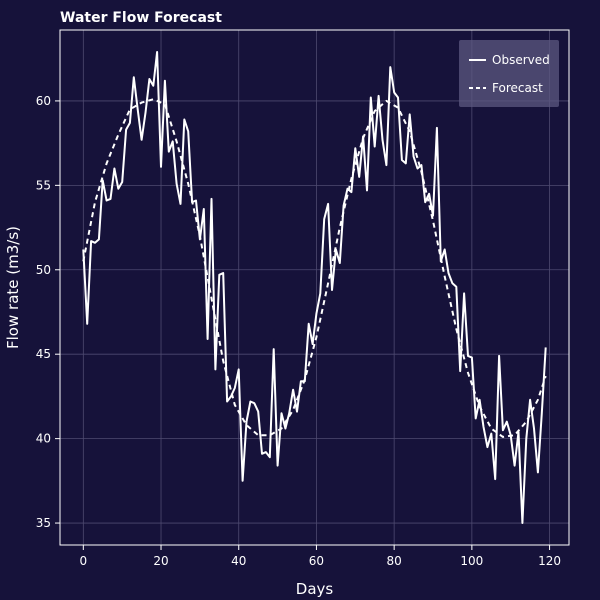 The image size is (600, 600). Describe the element at coordinates (43, 185) in the screenshot. I see `y-tick-label: 55` at that location.